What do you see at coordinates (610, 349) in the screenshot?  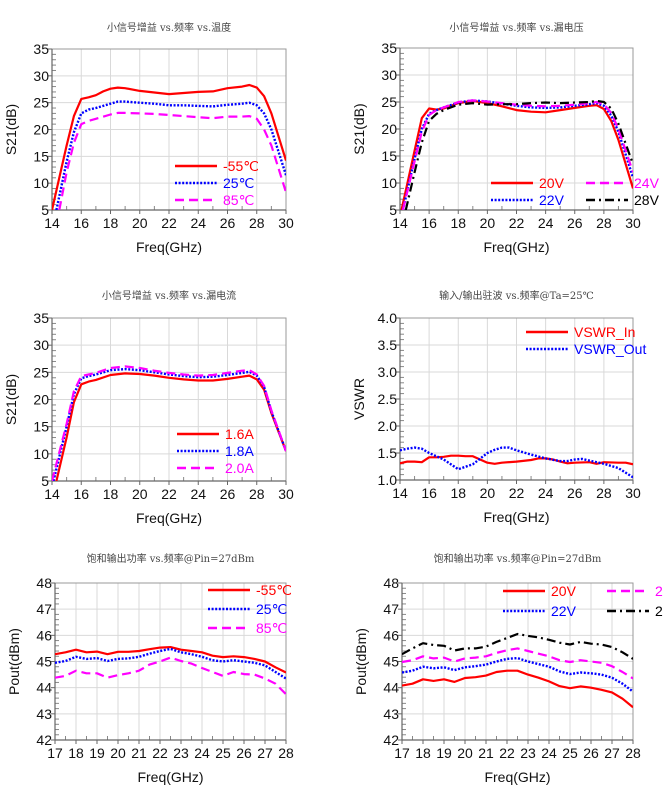 I see `legend-label-1: VSWR_Out` at bounding box center [610, 349].